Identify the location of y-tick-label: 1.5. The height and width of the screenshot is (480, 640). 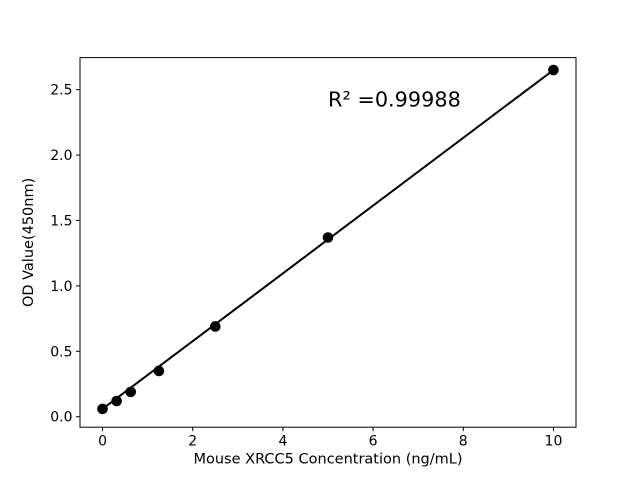
(61, 221).